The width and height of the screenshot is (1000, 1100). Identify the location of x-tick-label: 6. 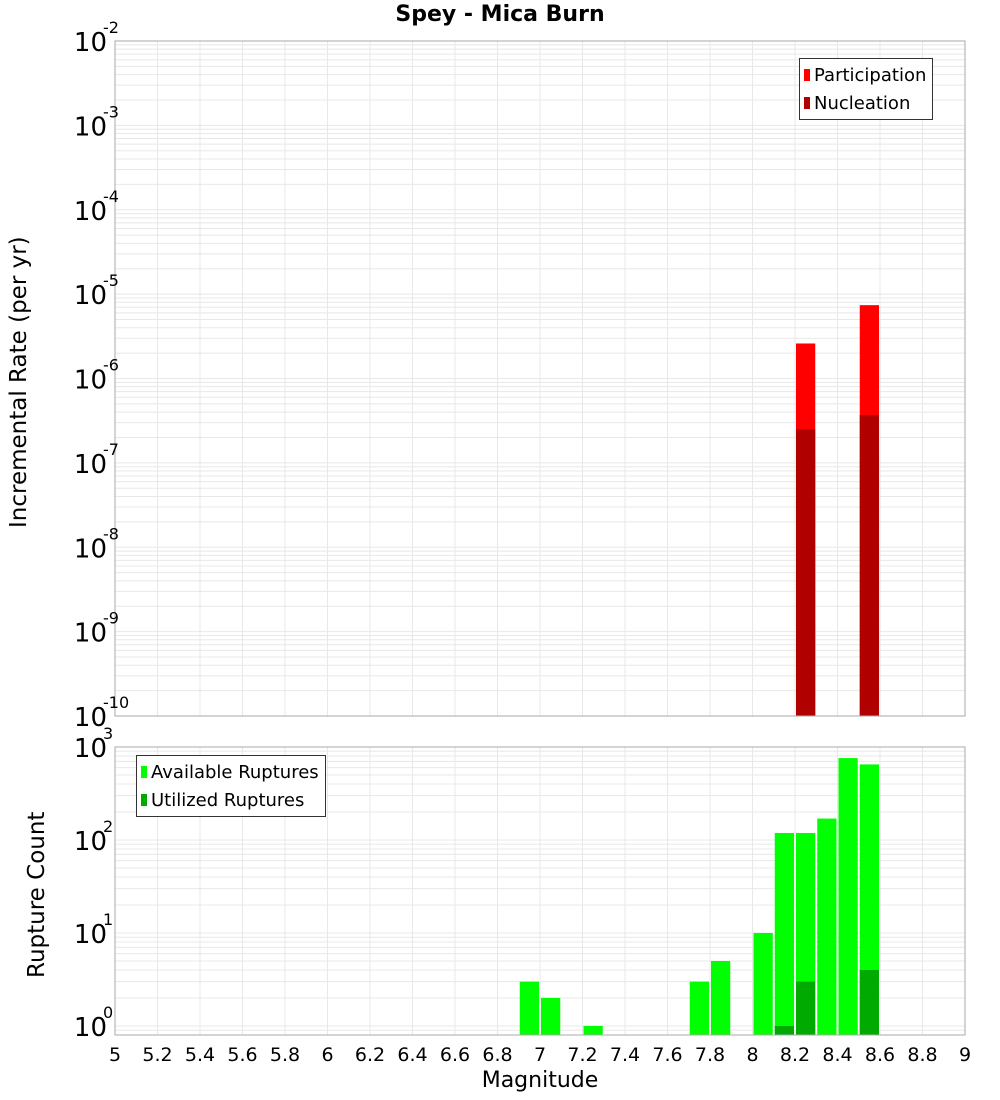
(327, 1055).